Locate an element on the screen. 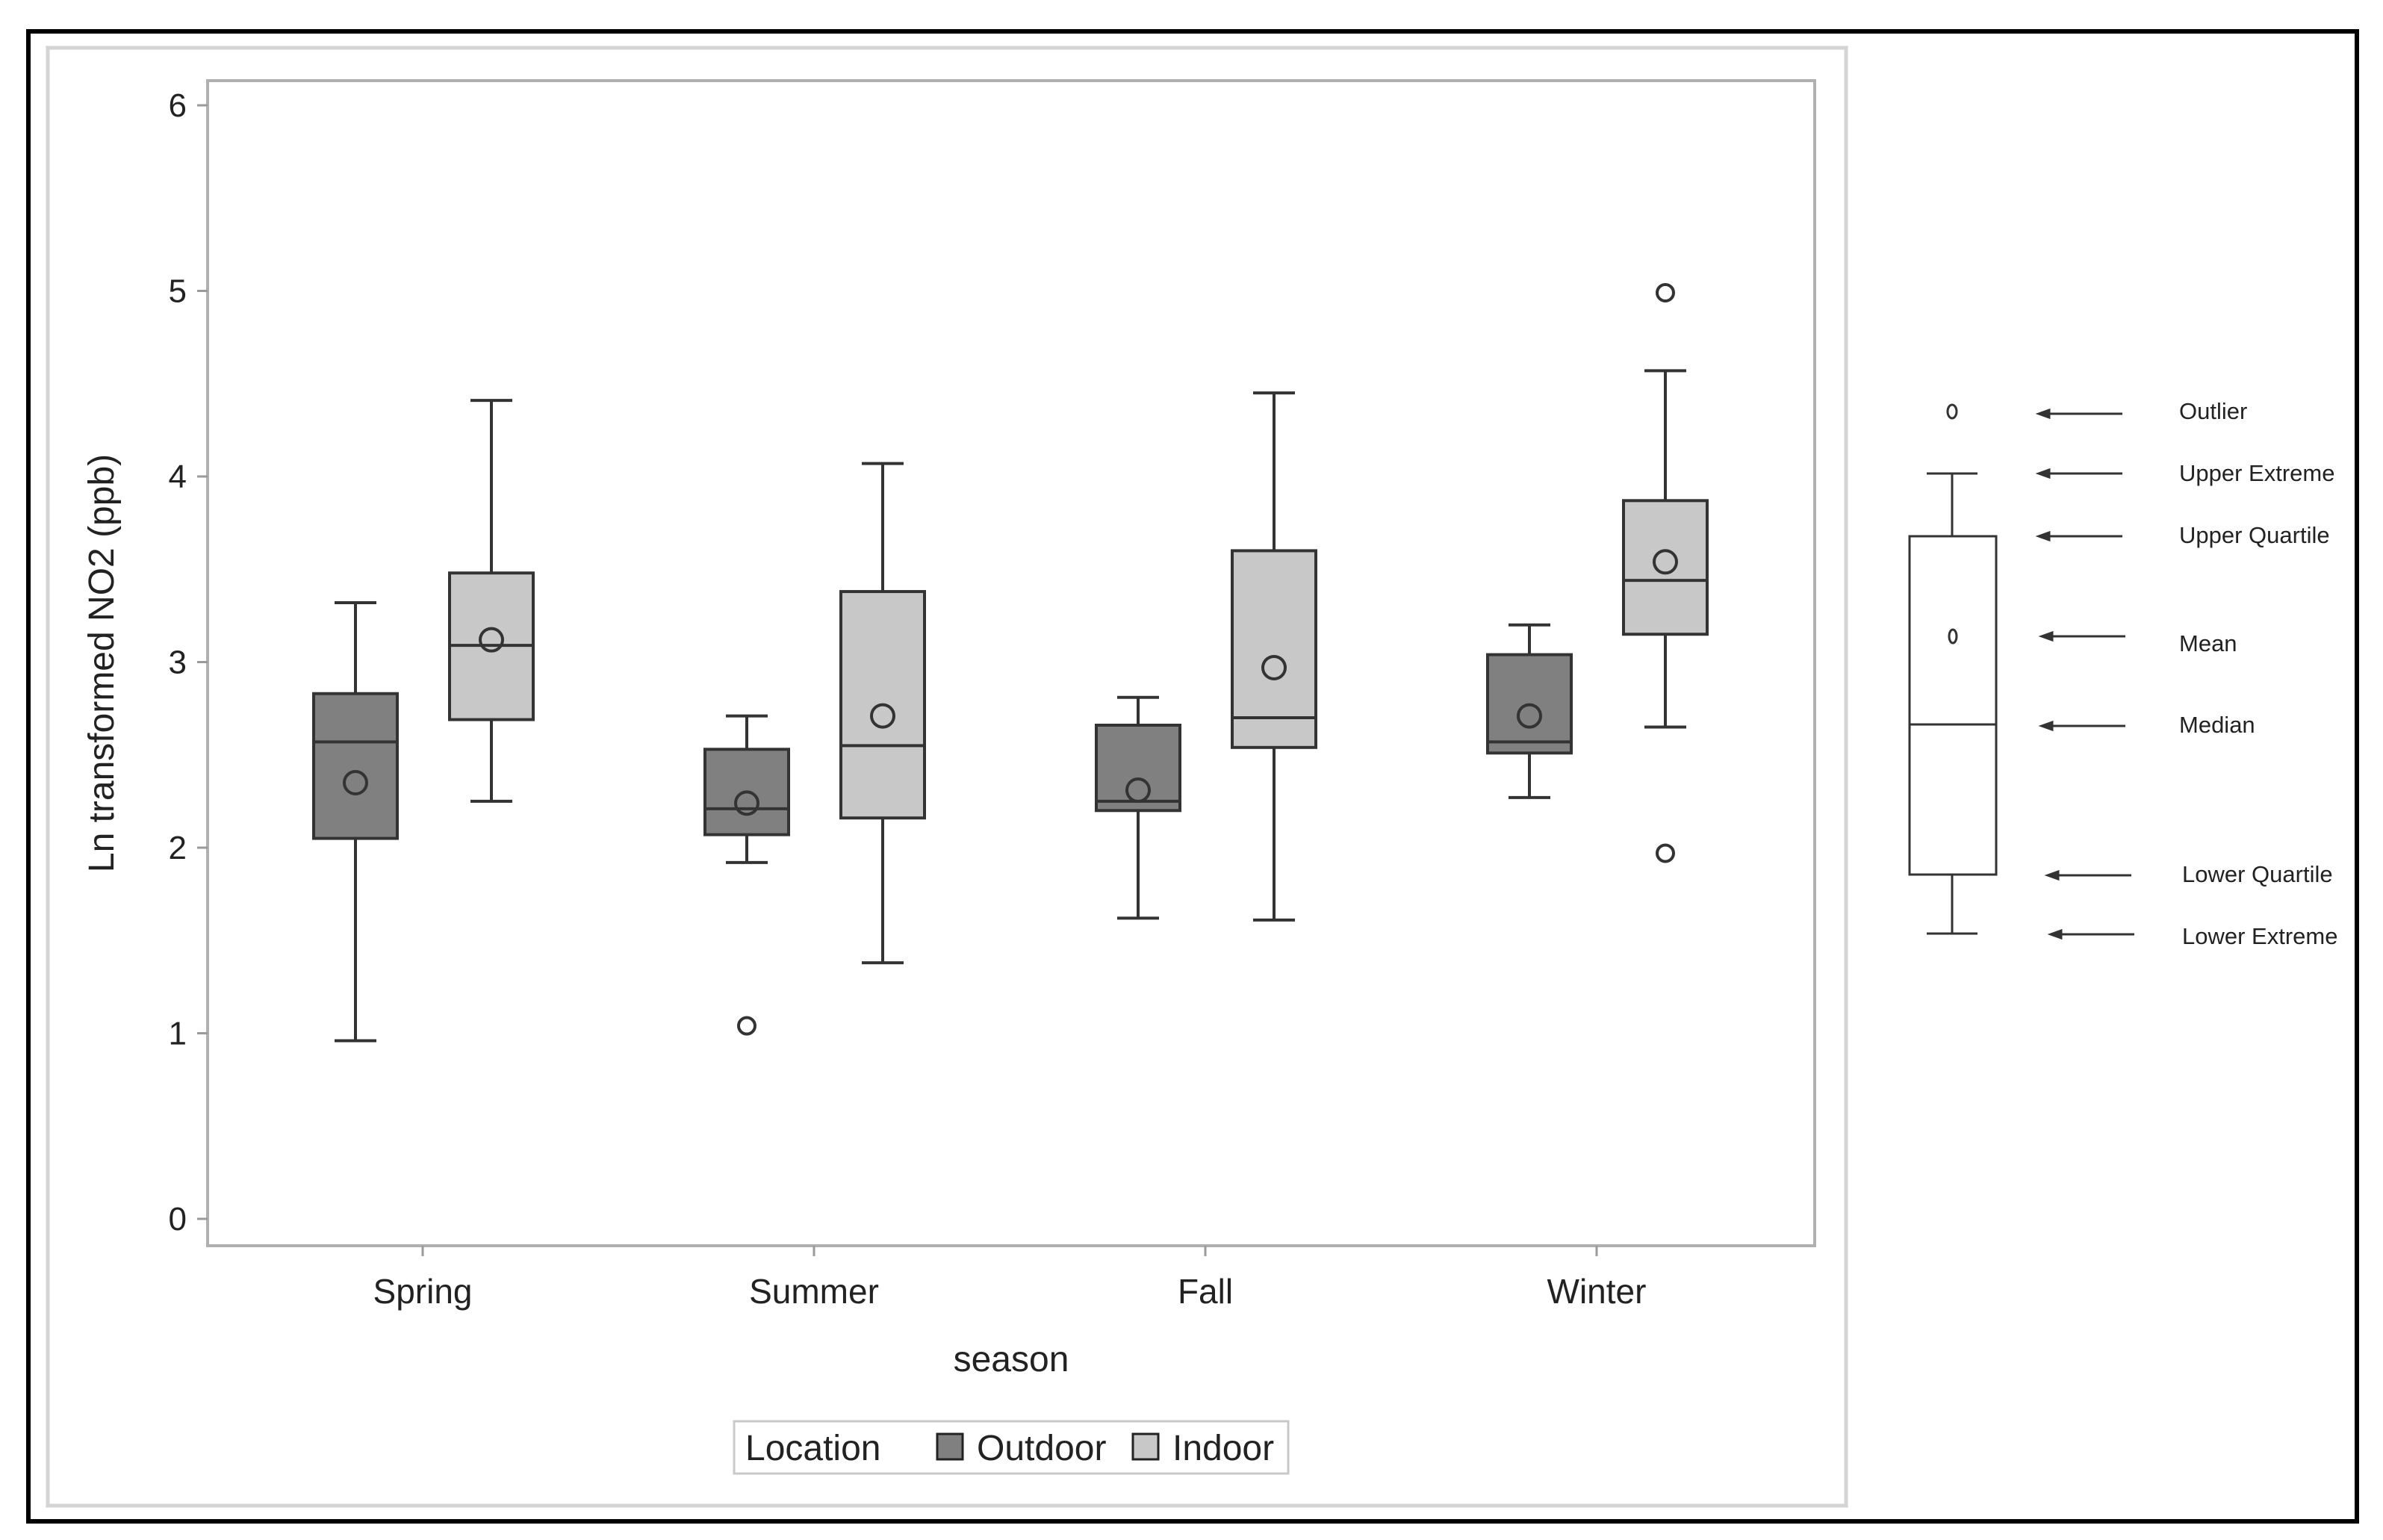 This screenshot has width=2383, height=1540. box-group-outdoor-summer is located at coordinates (747, 875).